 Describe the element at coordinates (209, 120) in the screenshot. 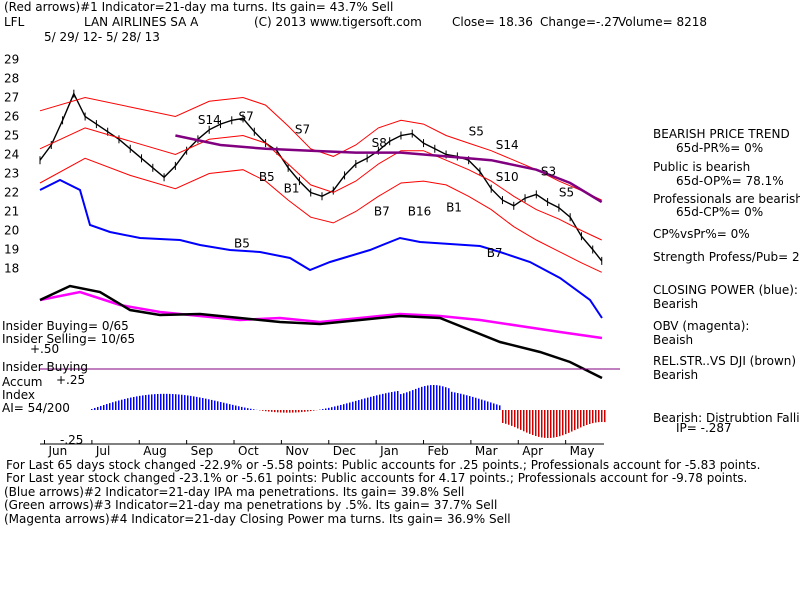

I see `signal-s14: S14` at that location.